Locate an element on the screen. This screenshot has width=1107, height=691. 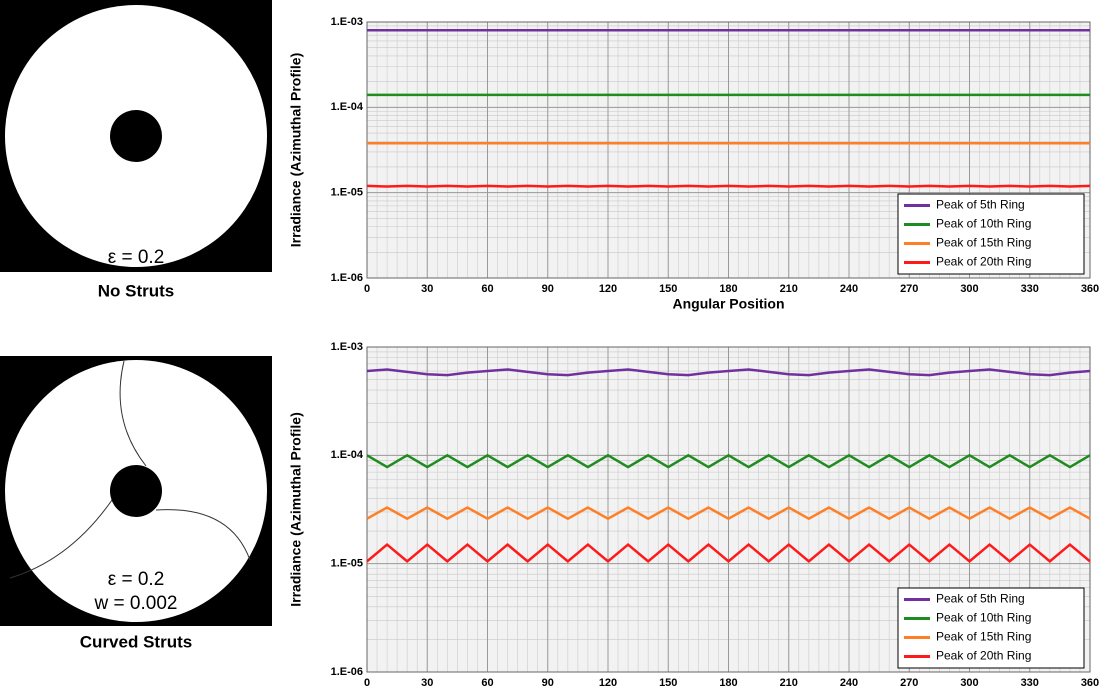
aperture-no-struts: ε = 0.2 No Struts is located at coordinates (136, 150).